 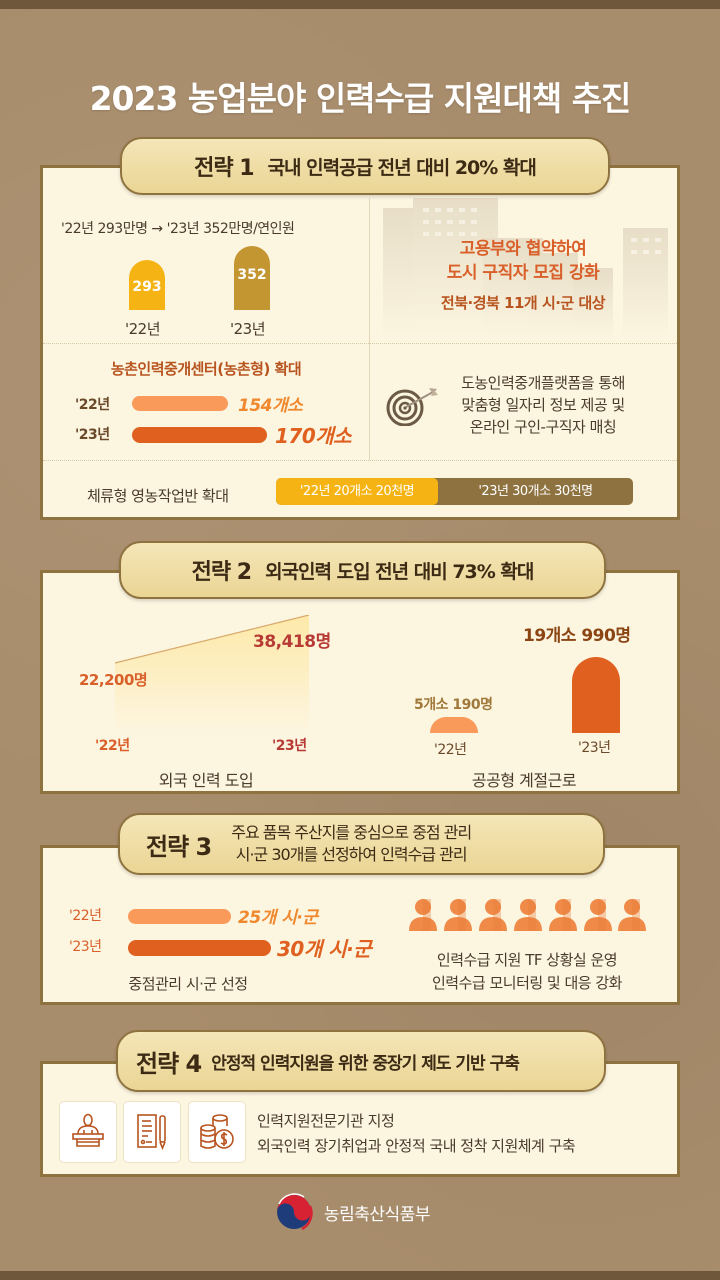 What do you see at coordinates (85, 916) in the screenshot?
I see `s3-year-2022: '22년` at bounding box center [85, 916].